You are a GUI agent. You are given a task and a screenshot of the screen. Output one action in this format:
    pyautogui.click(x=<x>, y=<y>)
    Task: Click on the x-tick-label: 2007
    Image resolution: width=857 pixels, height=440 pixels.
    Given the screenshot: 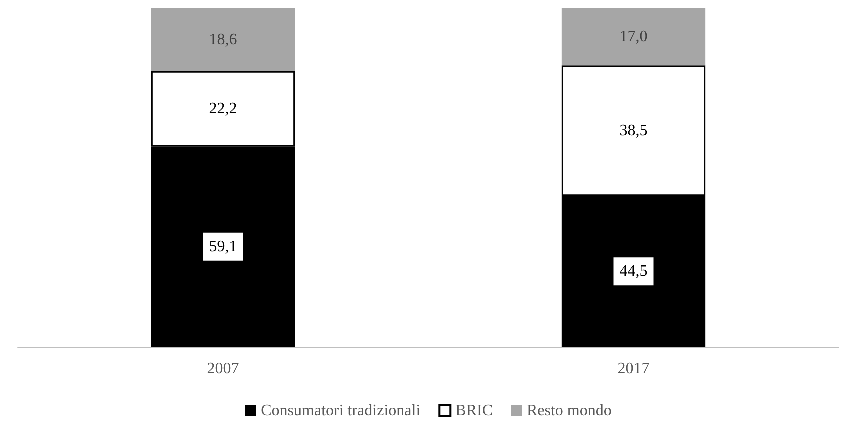 What is the action you would take?
    pyautogui.click(x=223, y=369)
    